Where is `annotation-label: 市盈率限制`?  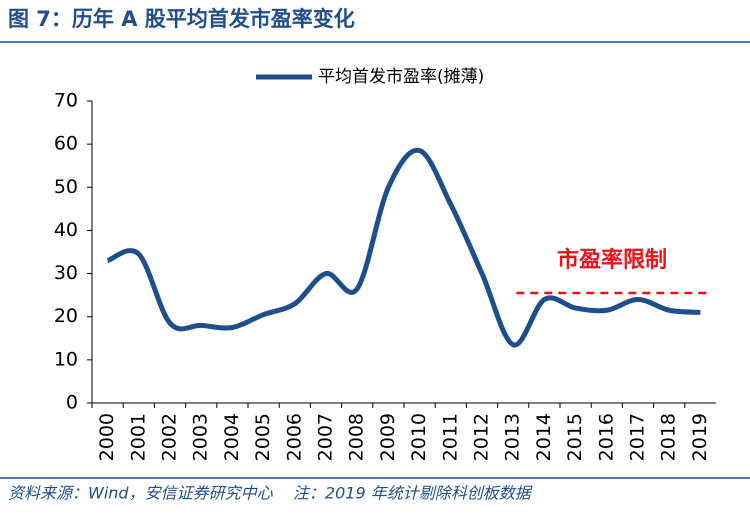
annotation-label: 市盈率限制 is located at coordinates (612, 260).